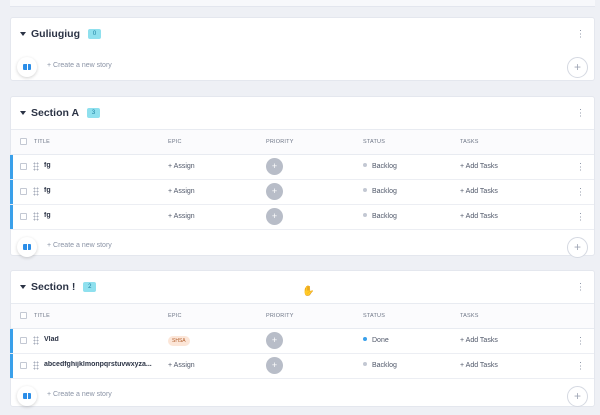  I want to click on section-title: Section !, so click(53, 287).